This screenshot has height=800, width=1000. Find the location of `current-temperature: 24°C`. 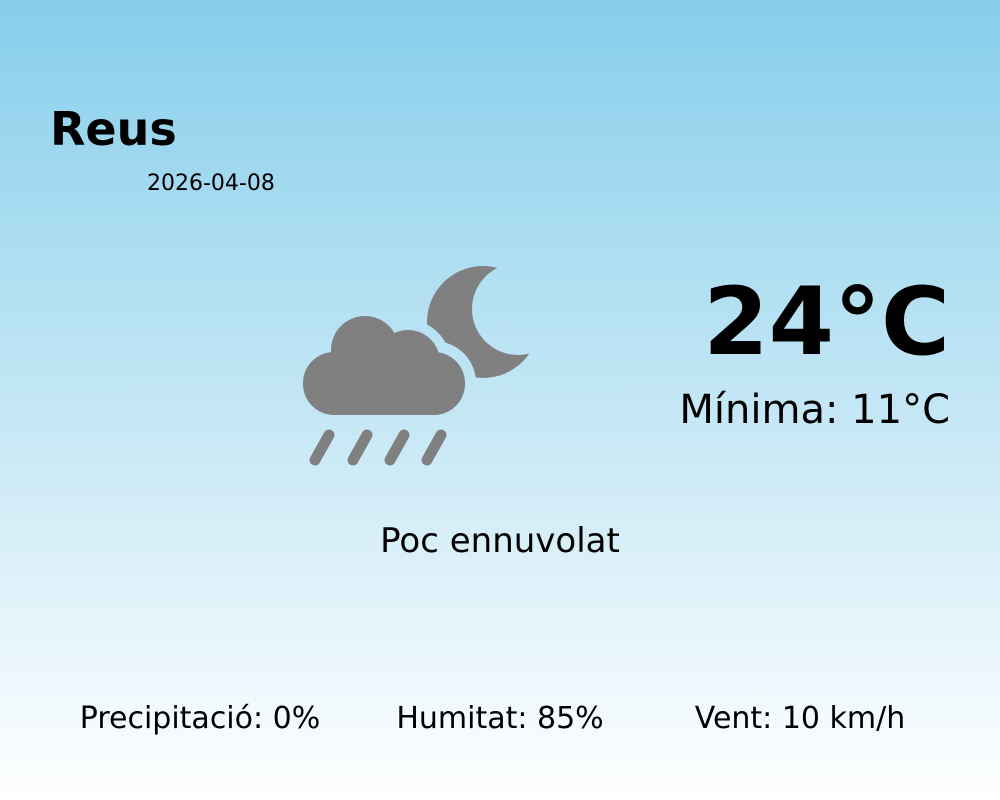

current-temperature: 24°C is located at coordinates (826, 322).